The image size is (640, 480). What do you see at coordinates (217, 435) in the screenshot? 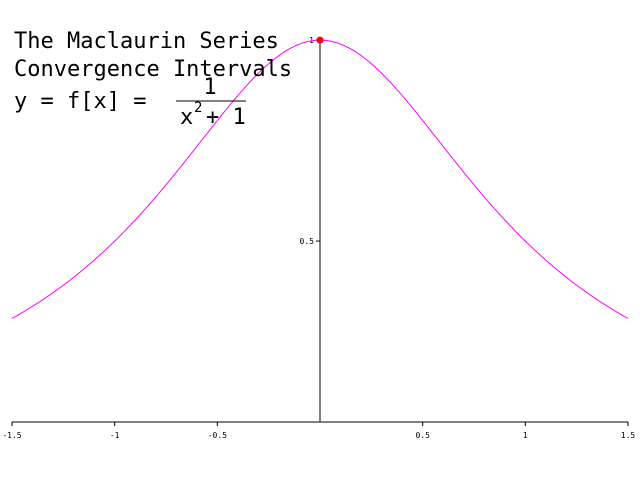
I see `x-tick-label: -0.5` at bounding box center [217, 435].